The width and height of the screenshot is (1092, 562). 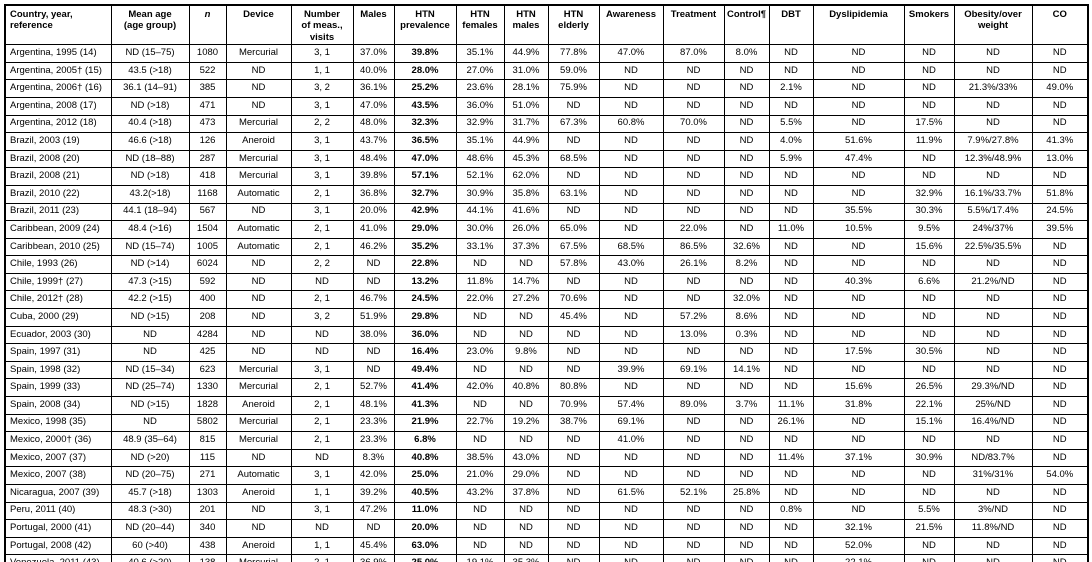 I want to click on table-cell: 38.7%, so click(x=573, y=423).